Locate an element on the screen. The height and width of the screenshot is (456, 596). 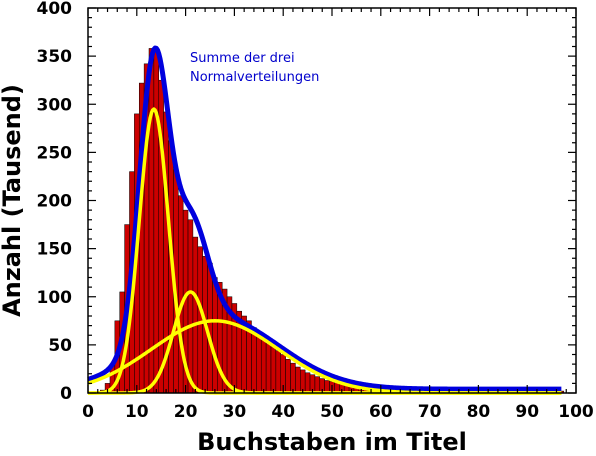
x-tick-label: 0 is located at coordinates (88, 412).